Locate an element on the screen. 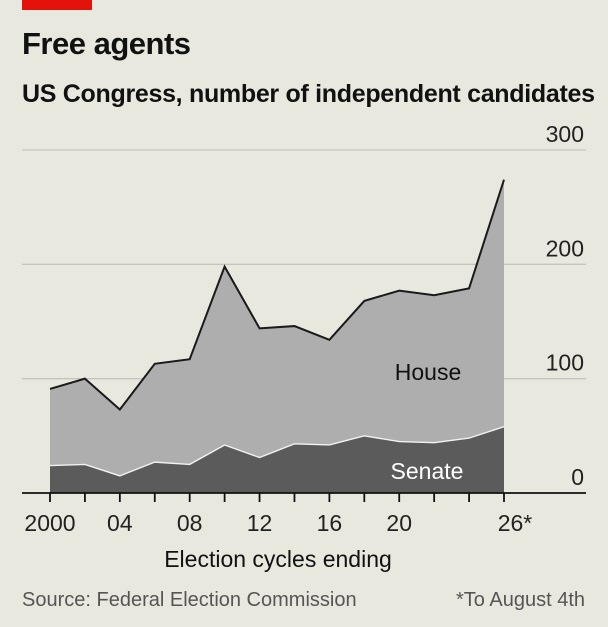 The width and height of the screenshot is (608, 627). x-tick-label-16: 16 is located at coordinates (330, 523).